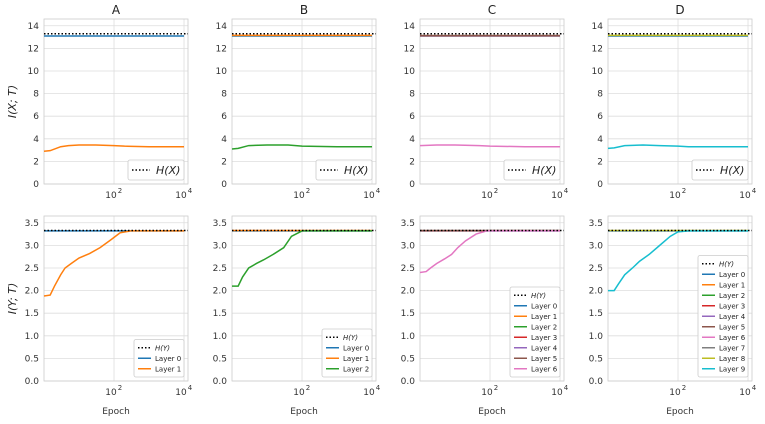  What do you see at coordinates (12, 299) in the screenshot?
I see `y-axis-label: I(Y; T)` at bounding box center [12, 299].